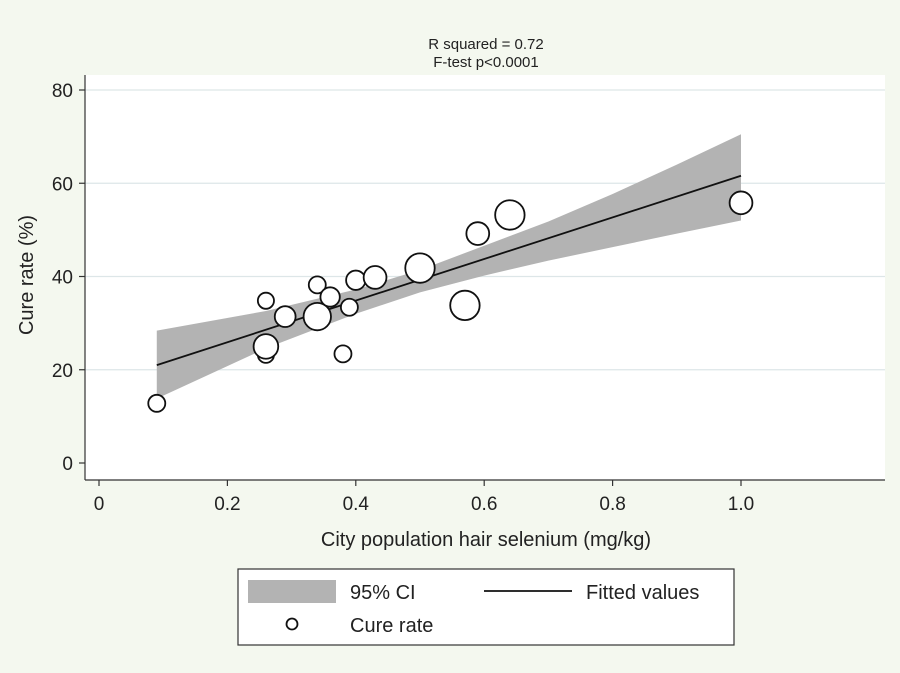 This screenshot has height=673, width=900. Describe the element at coordinates (292, 591) in the screenshot. I see `legend-swatch-ci` at that location.